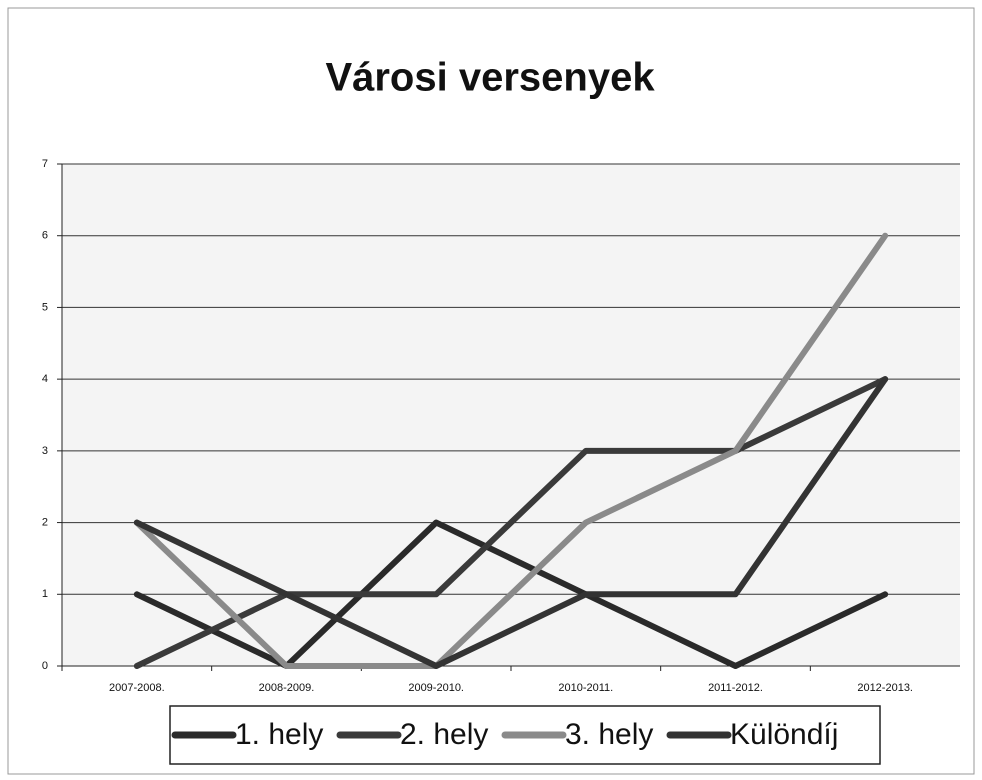 Image resolution: width=982 pixels, height=780 pixels. Describe the element at coordinates (45, 307) in the screenshot. I see `y-tick-label: 5` at that location.